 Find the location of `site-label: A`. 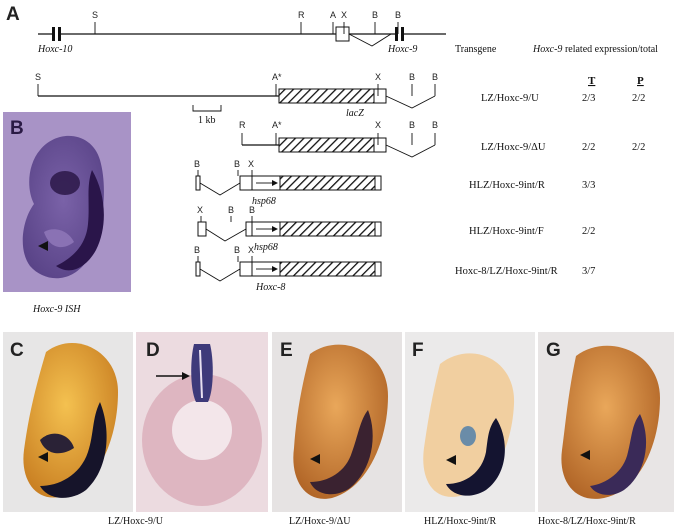

site-label: A is located at coordinates (333, 15).